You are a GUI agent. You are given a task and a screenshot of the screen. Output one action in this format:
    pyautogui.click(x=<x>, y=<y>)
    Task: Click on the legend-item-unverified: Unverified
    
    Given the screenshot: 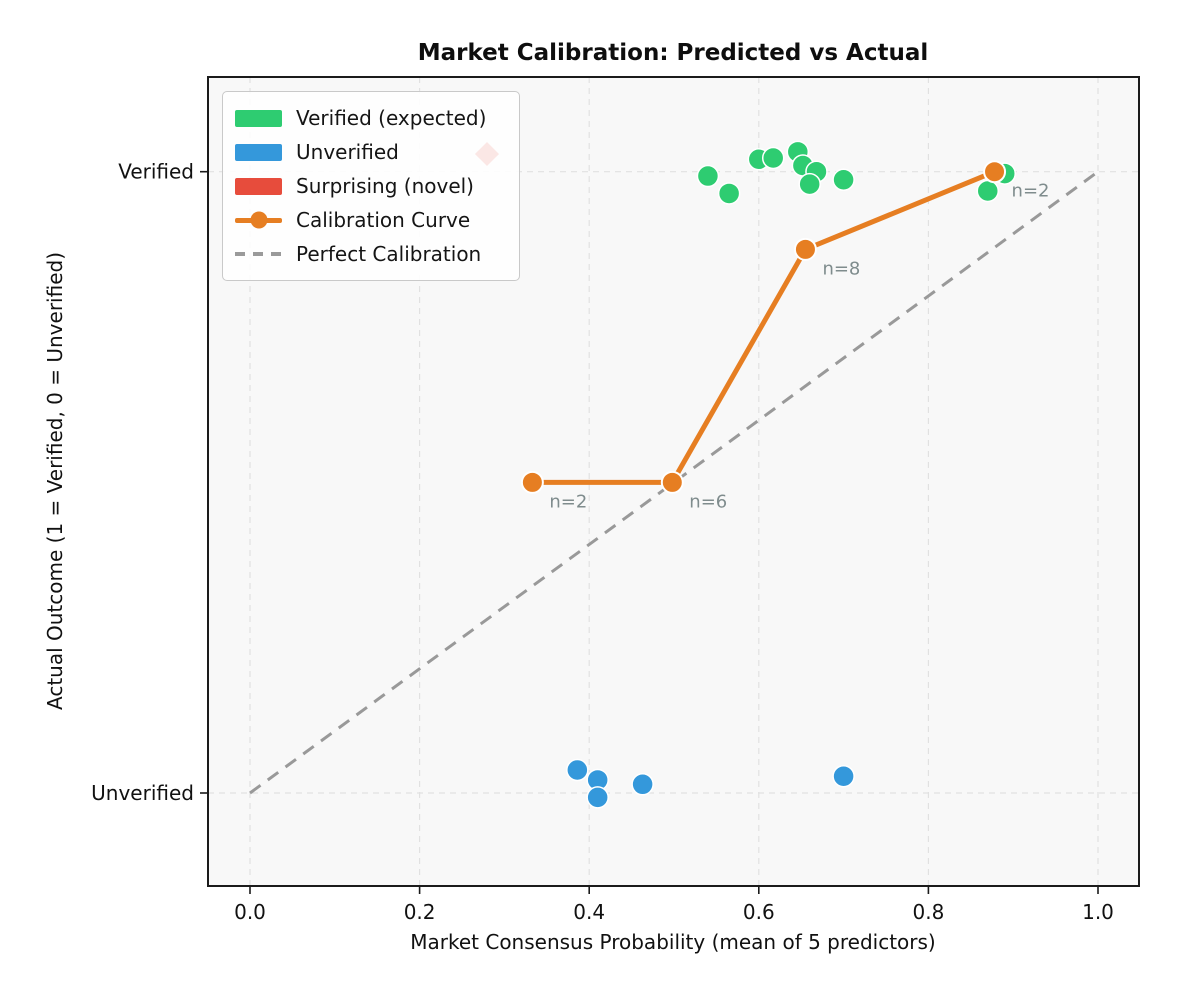 What is the action you would take?
    pyautogui.click(x=369, y=152)
    